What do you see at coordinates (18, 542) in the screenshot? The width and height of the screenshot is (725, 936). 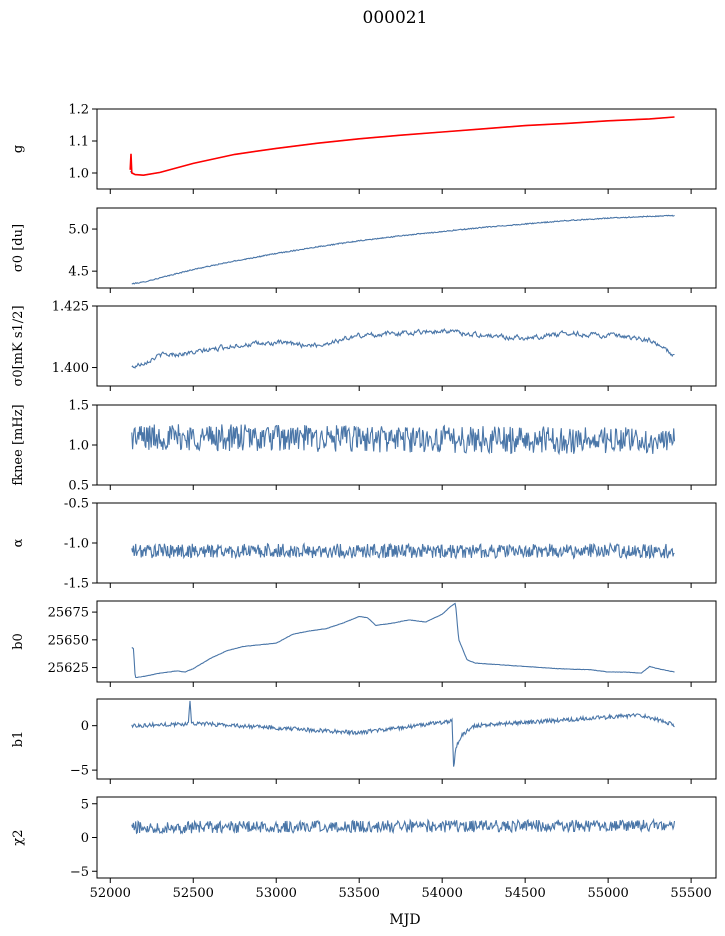 I see `y-axis-label-alpha: α` at bounding box center [18, 542].